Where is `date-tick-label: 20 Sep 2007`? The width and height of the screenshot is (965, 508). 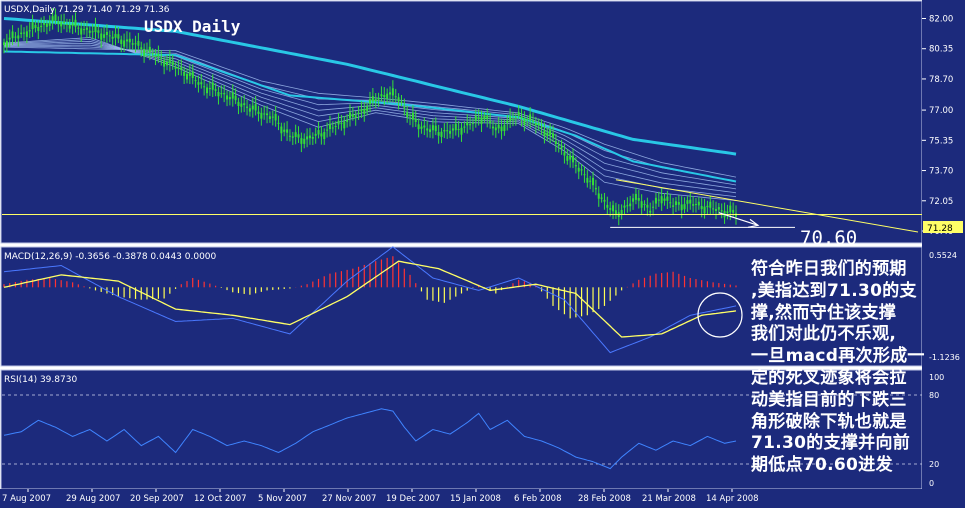
date-tick-label: 20 Sep 2007 is located at coordinates (157, 499).